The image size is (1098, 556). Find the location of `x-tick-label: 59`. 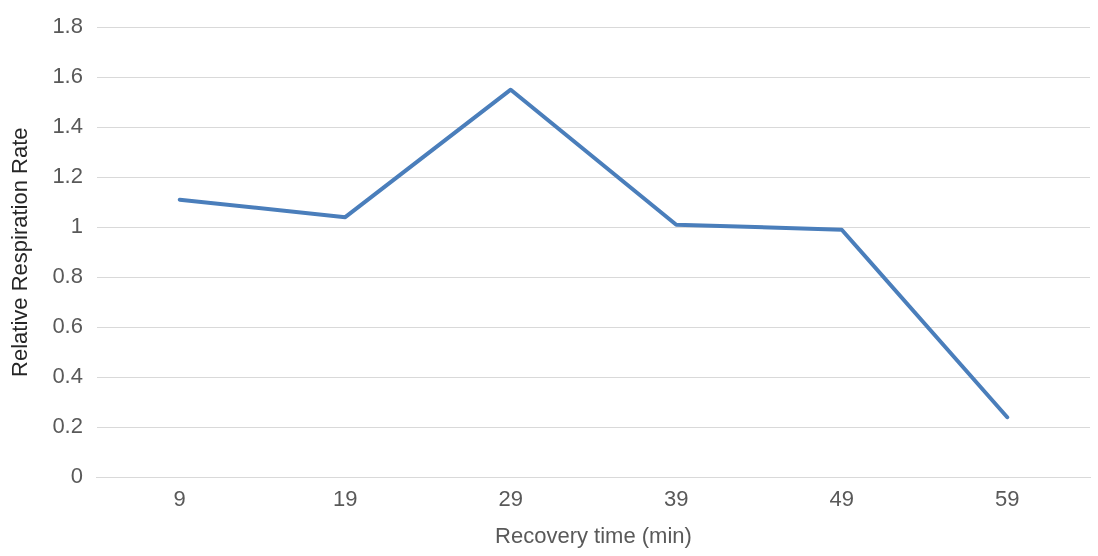

x-tick-label: 59 is located at coordinates (1007, 499).